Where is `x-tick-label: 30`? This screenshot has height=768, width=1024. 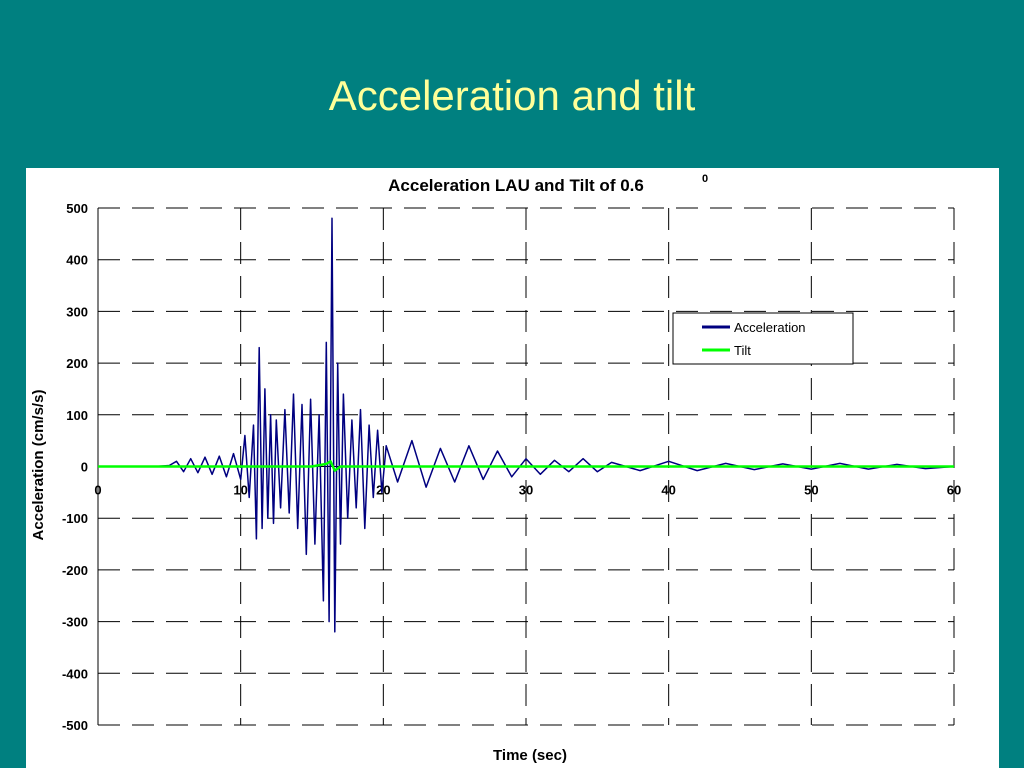
x-tick-label: 30 is located at coordinates (526, 490).